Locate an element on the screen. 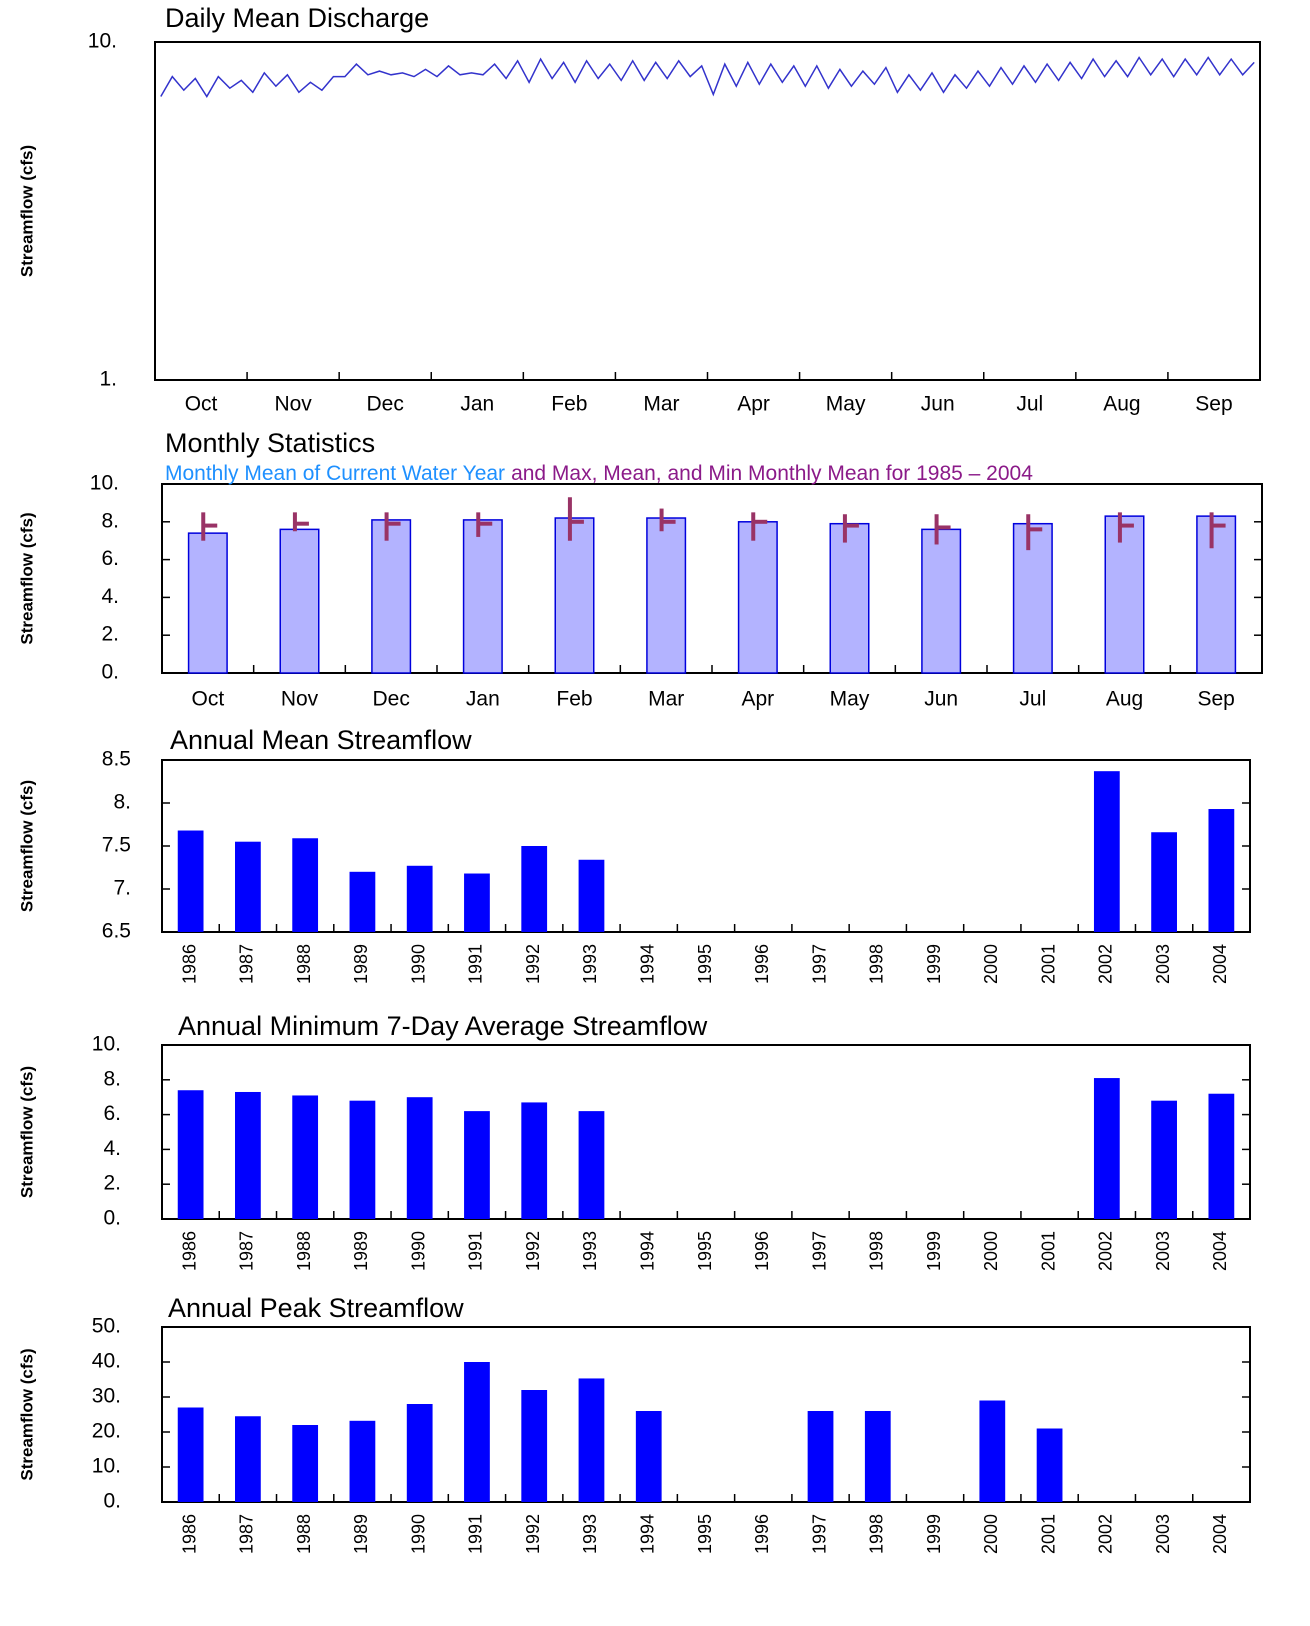 The height and width of the screenshot is (1626, 1310). subtitle-part: Monthly Mean of Current Water Year is located at coordinates (335, 473).